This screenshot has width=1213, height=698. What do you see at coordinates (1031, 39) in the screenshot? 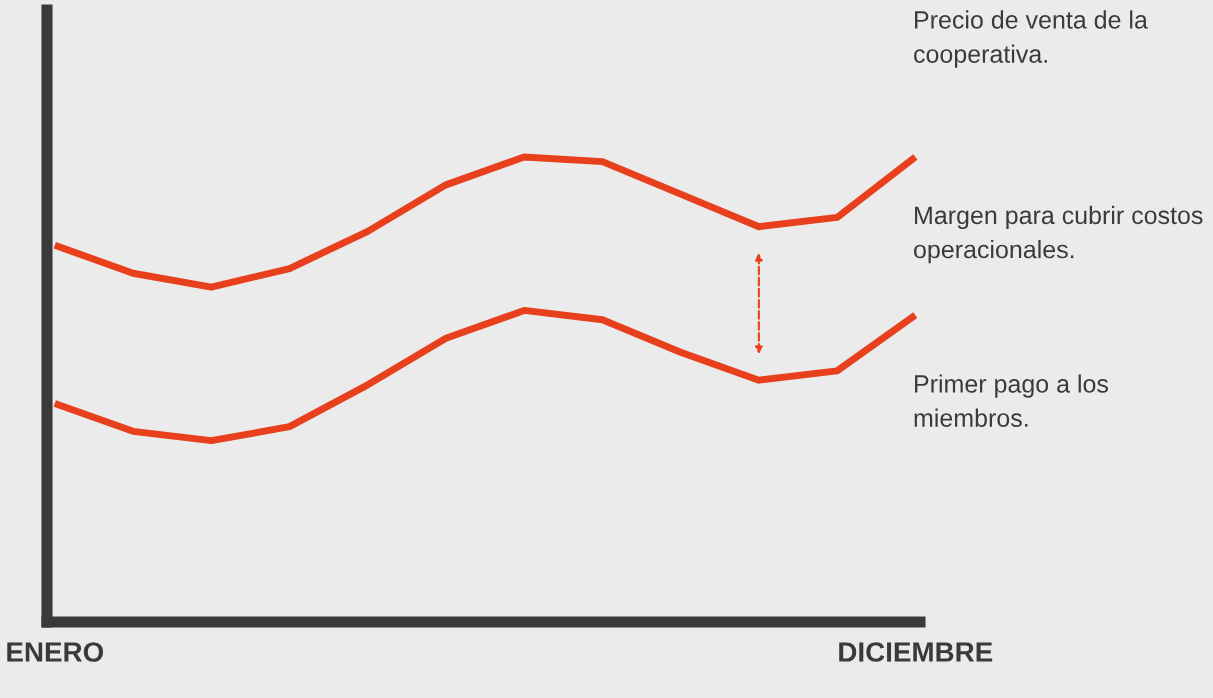
I see `text: Precio de venta de la cooperativa.` at bounding box center [1031, 39].